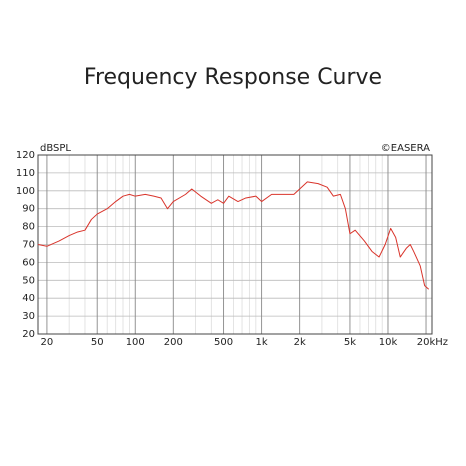  I want to click on y-tick-label: 120, so click(25, 155).